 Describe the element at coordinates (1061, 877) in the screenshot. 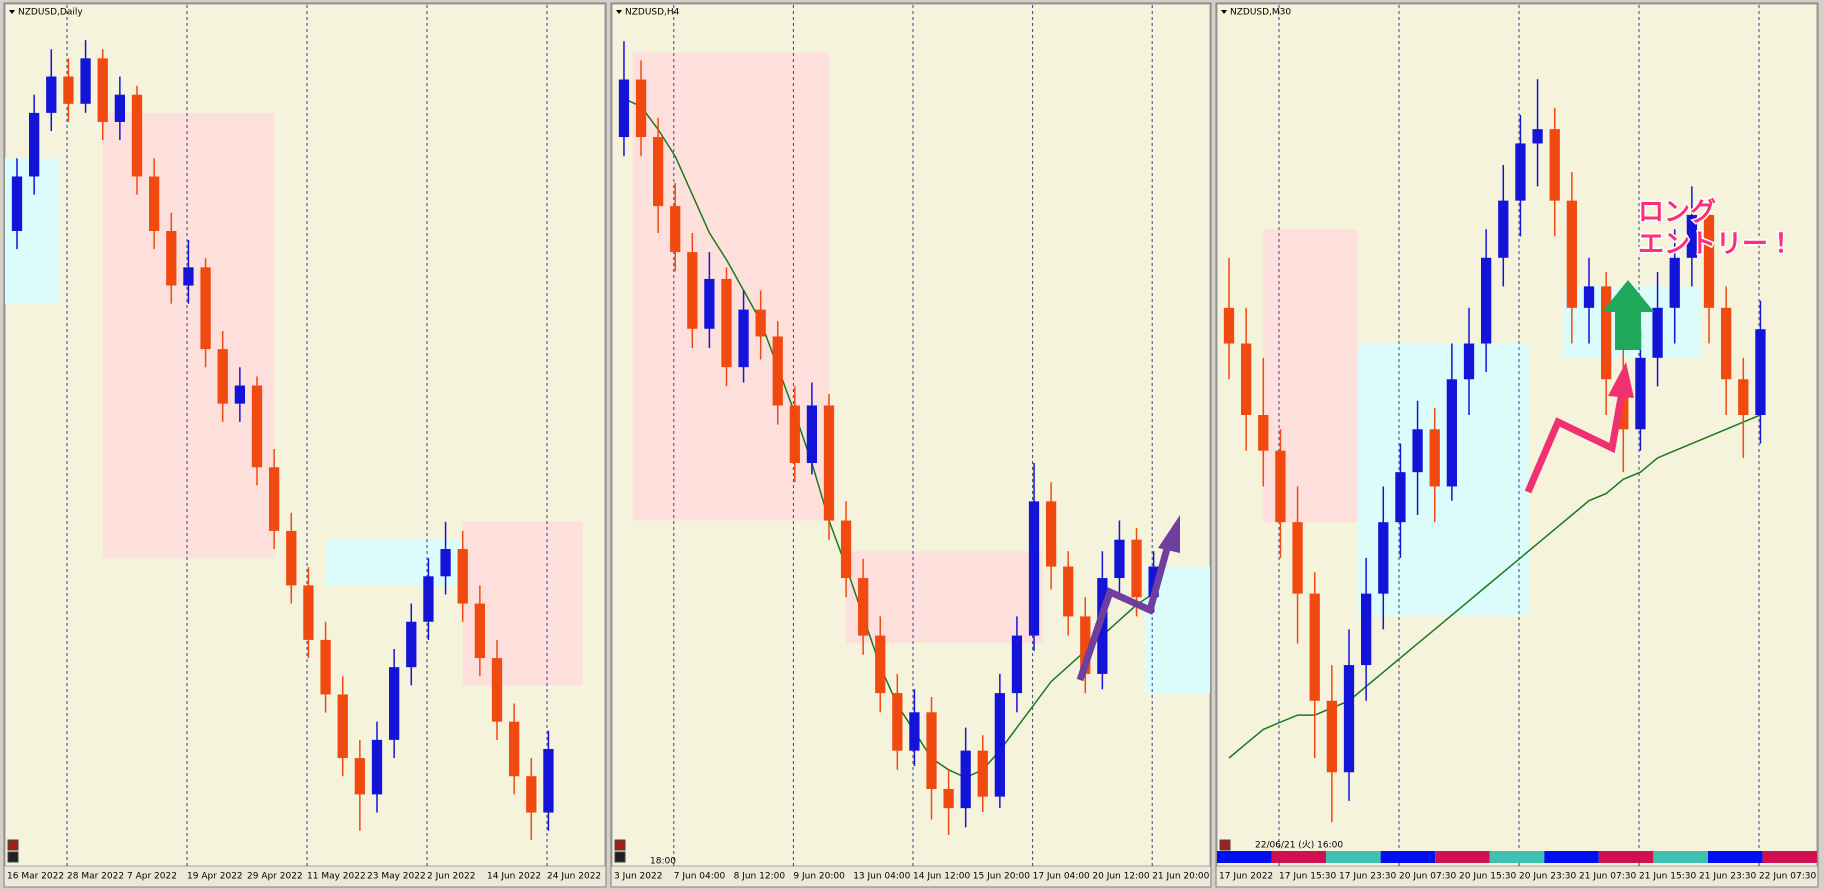

I see `x-axis-label: 17 Jun 04:00` at that location.